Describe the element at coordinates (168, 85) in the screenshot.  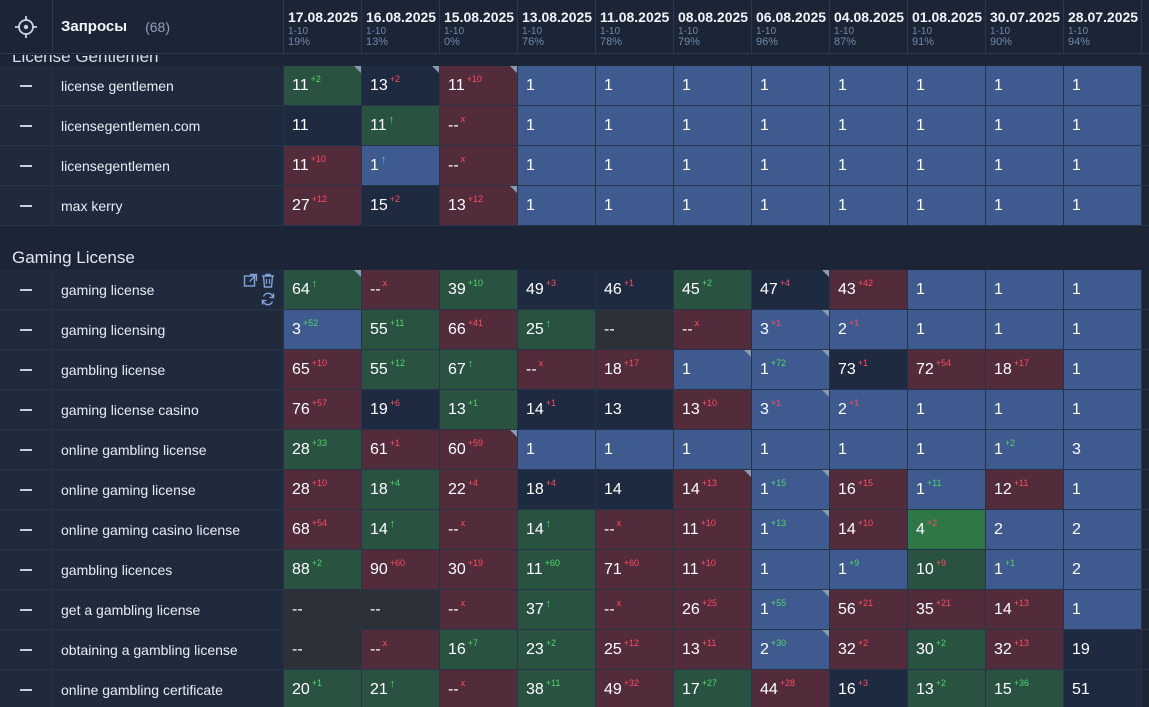
I see `keyword-cell: license gentlemen` at that location.